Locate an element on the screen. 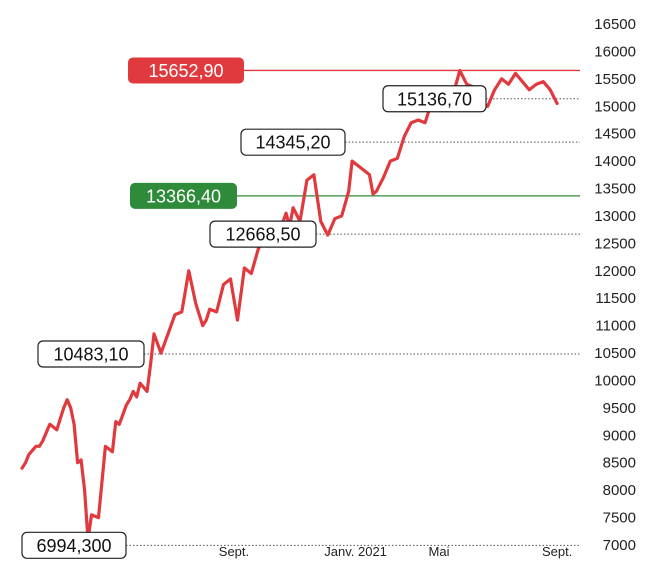 Image resolution: width=650 pixels, height=570 pixels. x-tick-label: Janv. 2021 is located at coordinates (355, 551).